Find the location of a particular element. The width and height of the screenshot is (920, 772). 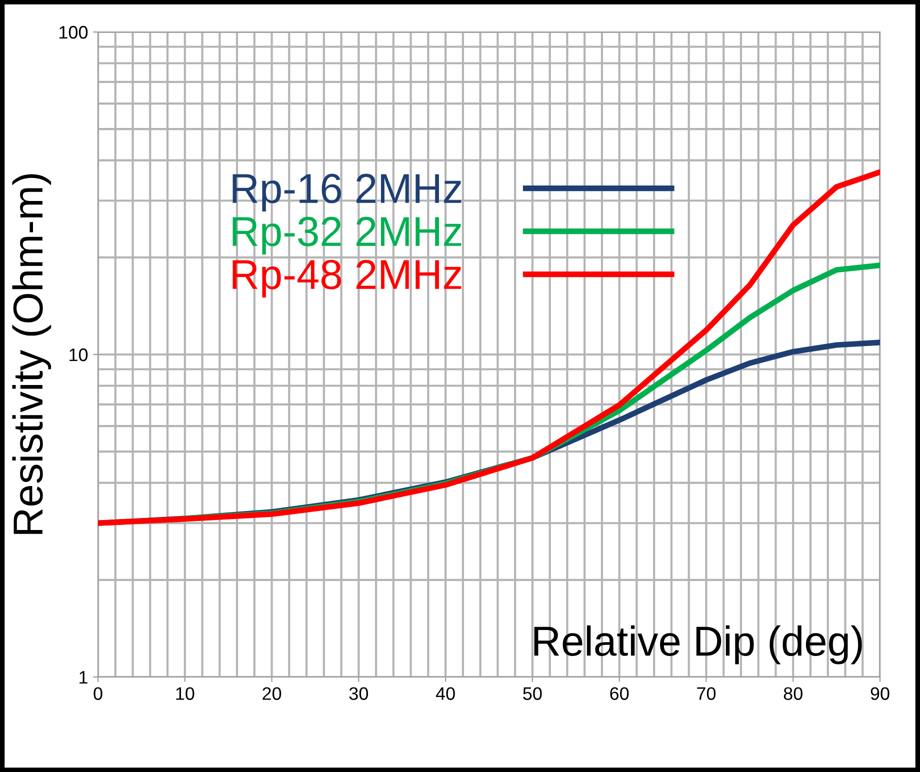

x-tick-label: 30 is located at coordinates (358, 693).